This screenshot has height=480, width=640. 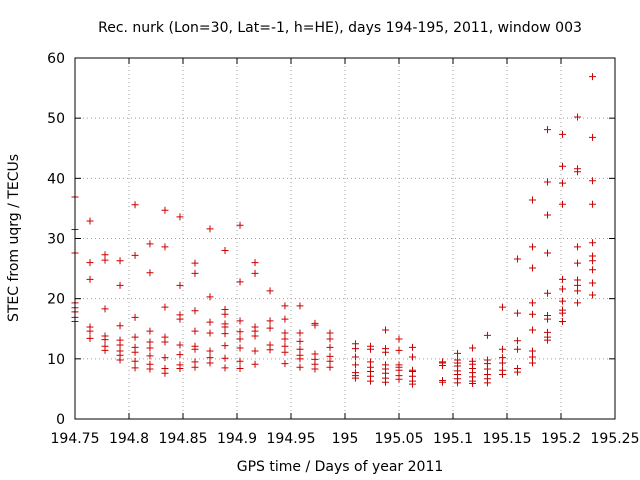 I want to click on y-axis-label: STEC from uqrg / TECUs, so click(x=14, y=238).